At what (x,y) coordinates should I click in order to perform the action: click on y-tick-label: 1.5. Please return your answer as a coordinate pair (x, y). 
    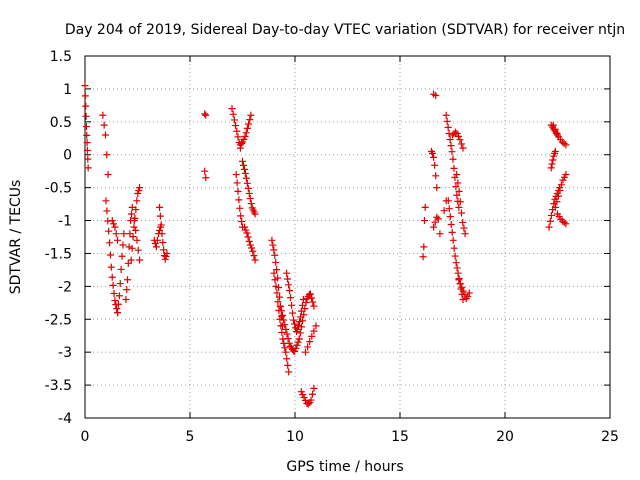
    Looking at the image, I should click on (61, 57).